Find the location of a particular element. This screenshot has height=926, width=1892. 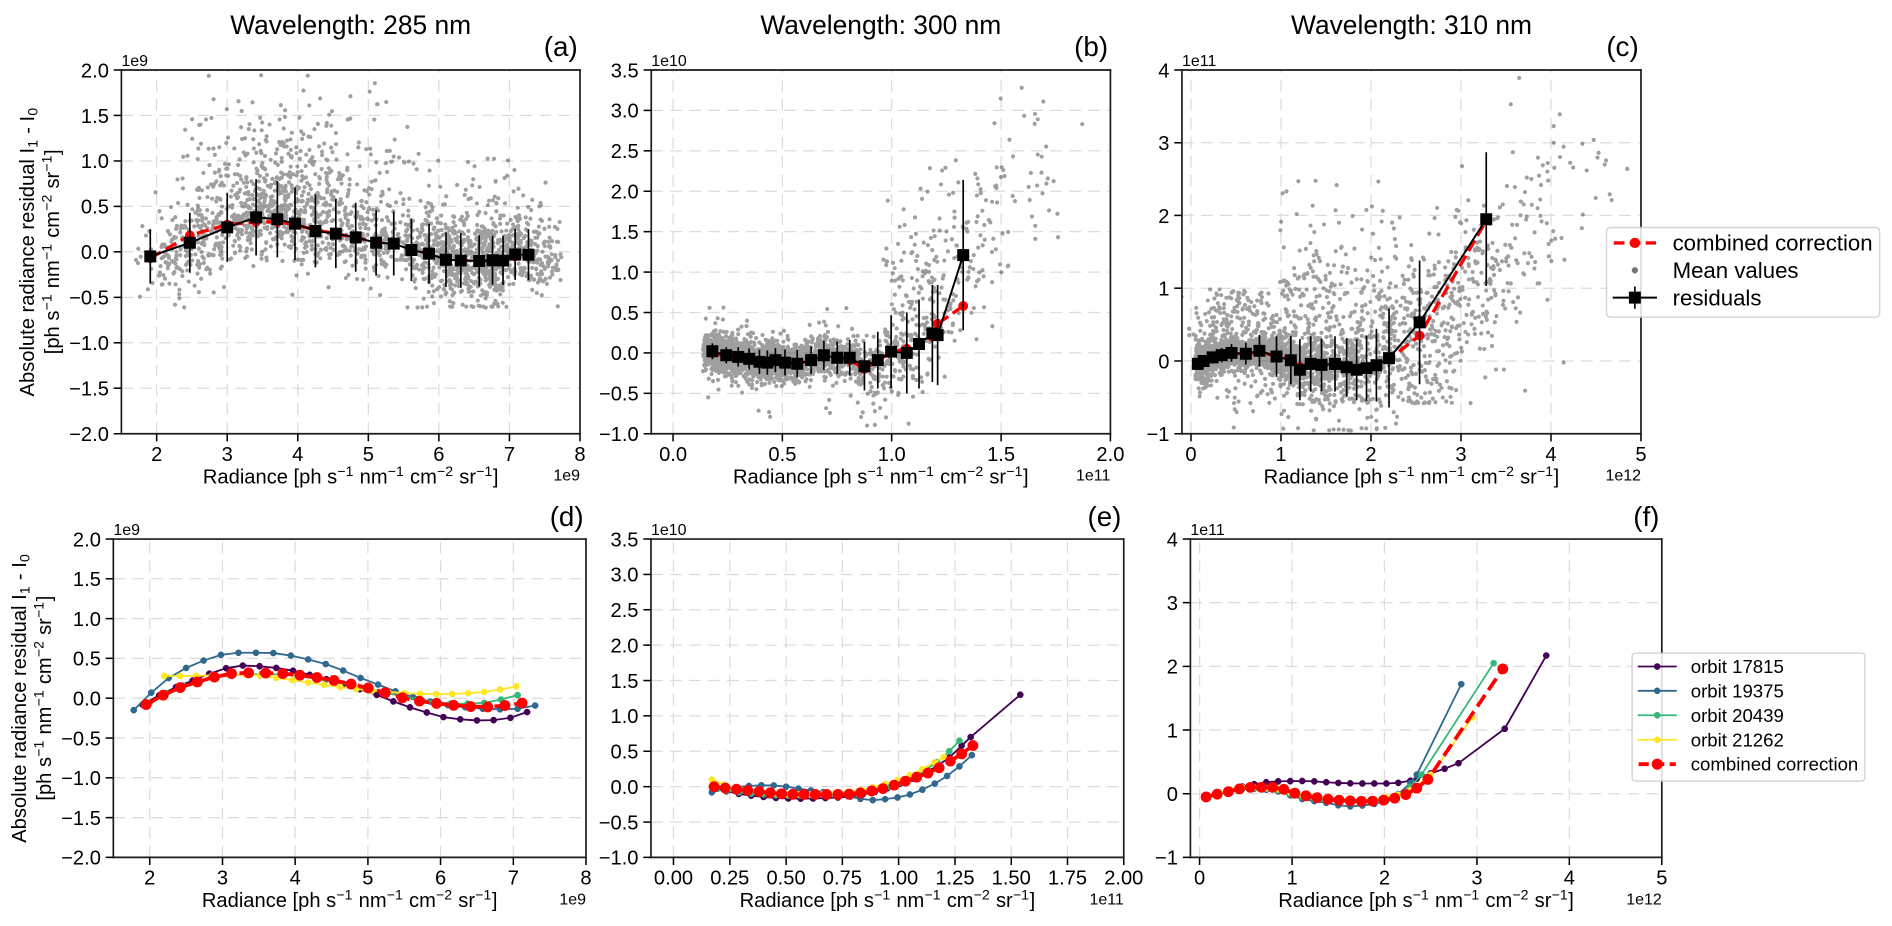

svg-text: orbit 17815 is located at coordinates (1737, 666).